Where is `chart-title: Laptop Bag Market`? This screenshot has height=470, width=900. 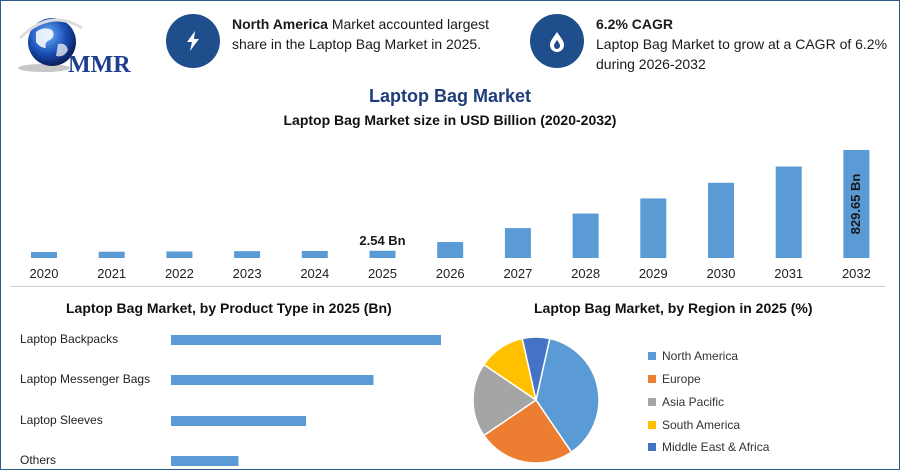
chart-title: Laptop Bag Market is located at coordinates (450, 96).